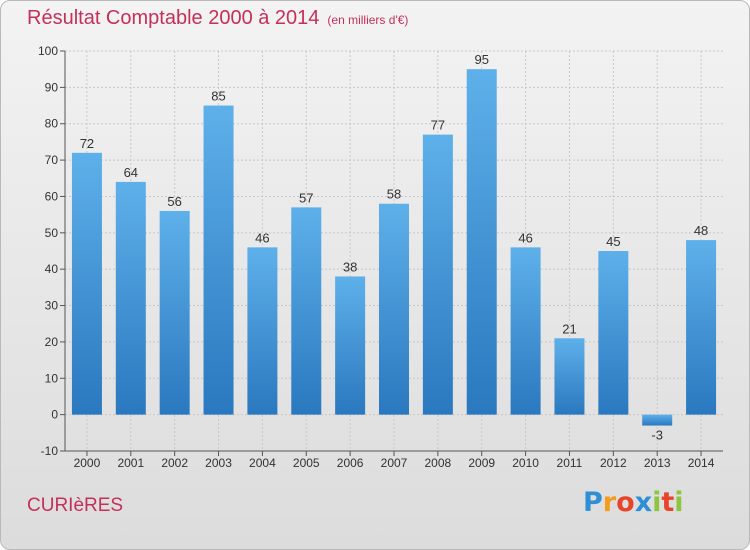  What do you see at coordinates (306, 463) in the screenshot?
I see `x-tick-label: 2005` at bounding box center [306, 463].